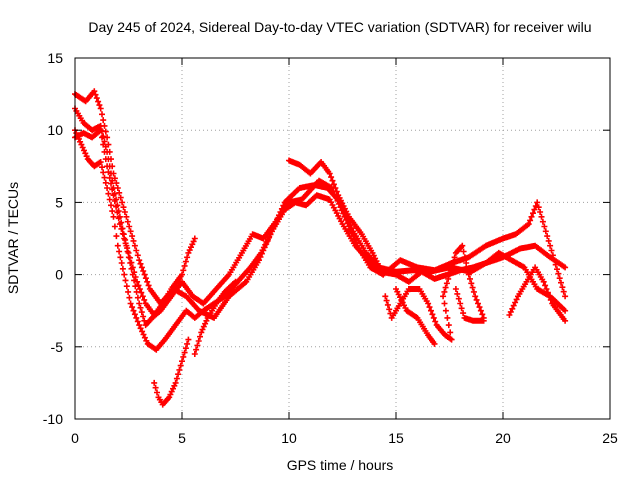  I want to click on y-tick-label: 15, so click(55, 58).